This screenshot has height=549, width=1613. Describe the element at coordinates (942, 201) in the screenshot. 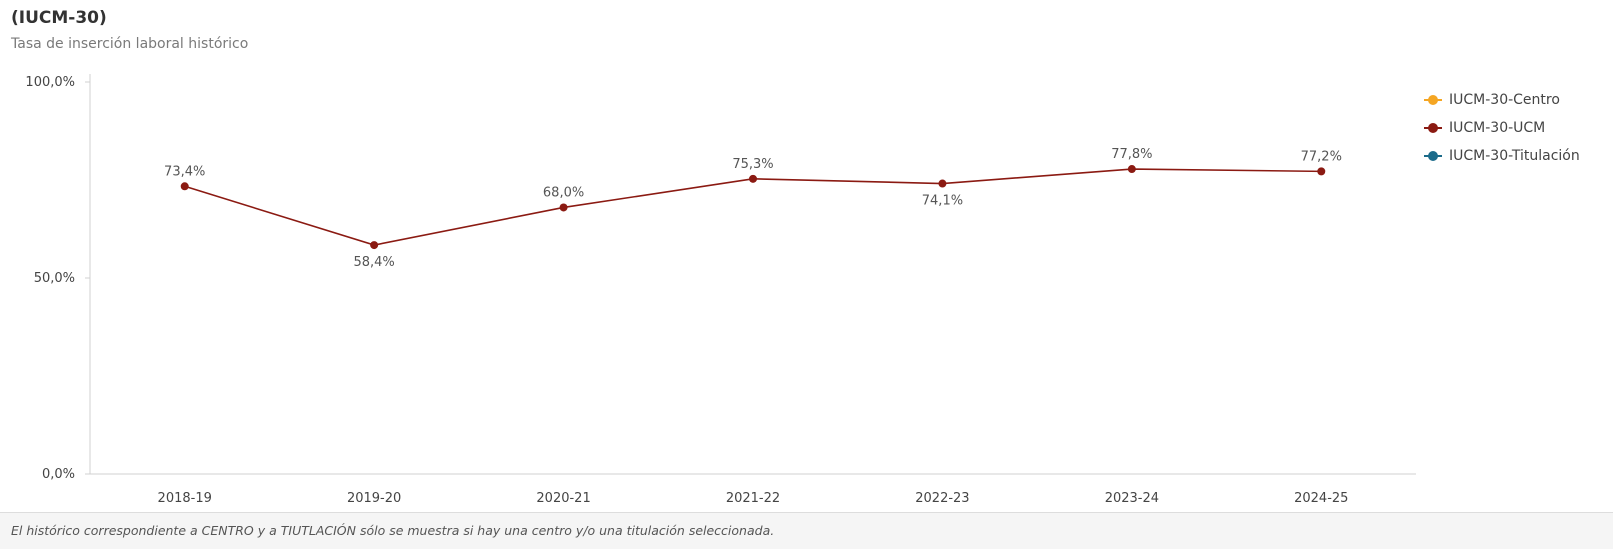

I see `data-label: 74,1%` at that location.